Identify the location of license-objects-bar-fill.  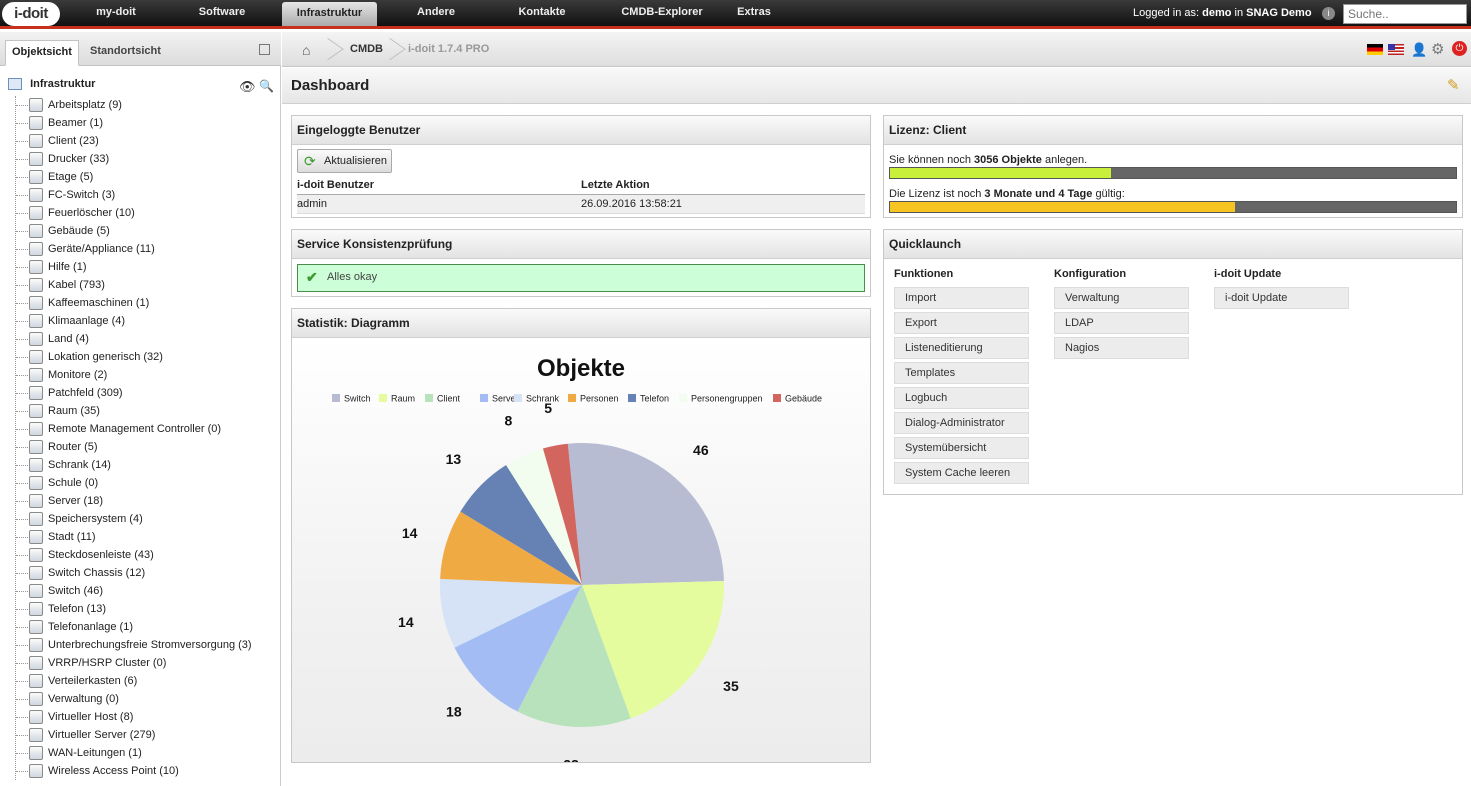
(1000, 173).